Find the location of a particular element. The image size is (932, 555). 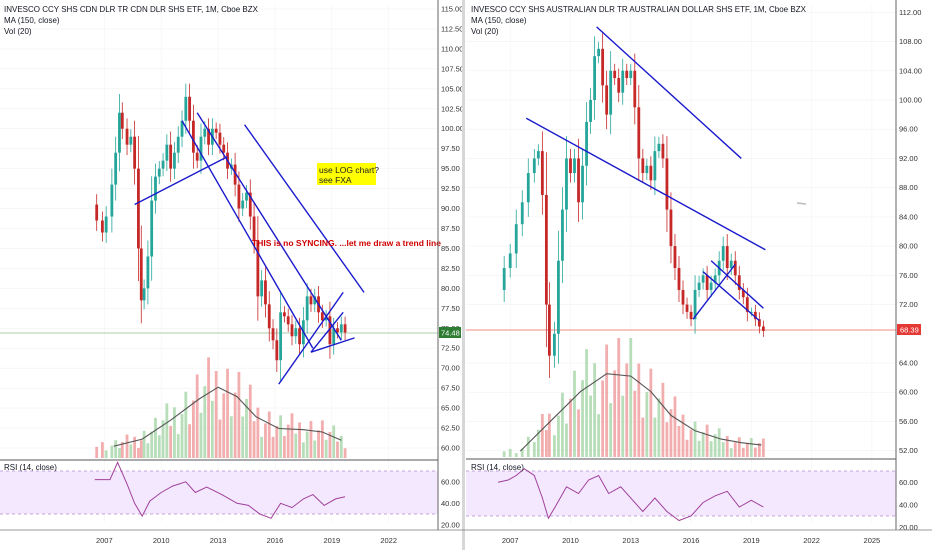

right-rsi-ticks: 60.00 40.00 20.00 is located at coordinates (908, 505).